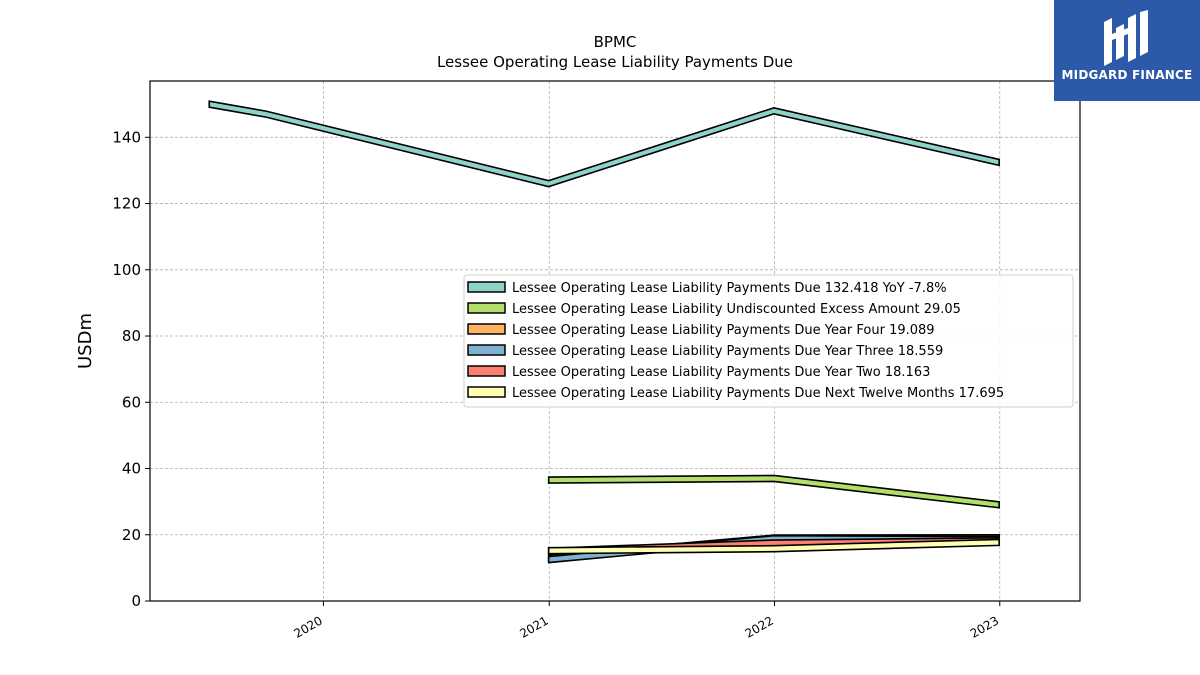 The image size is (1200, 675). I want to click on y-axis-label: USDm, so click(85, 341).